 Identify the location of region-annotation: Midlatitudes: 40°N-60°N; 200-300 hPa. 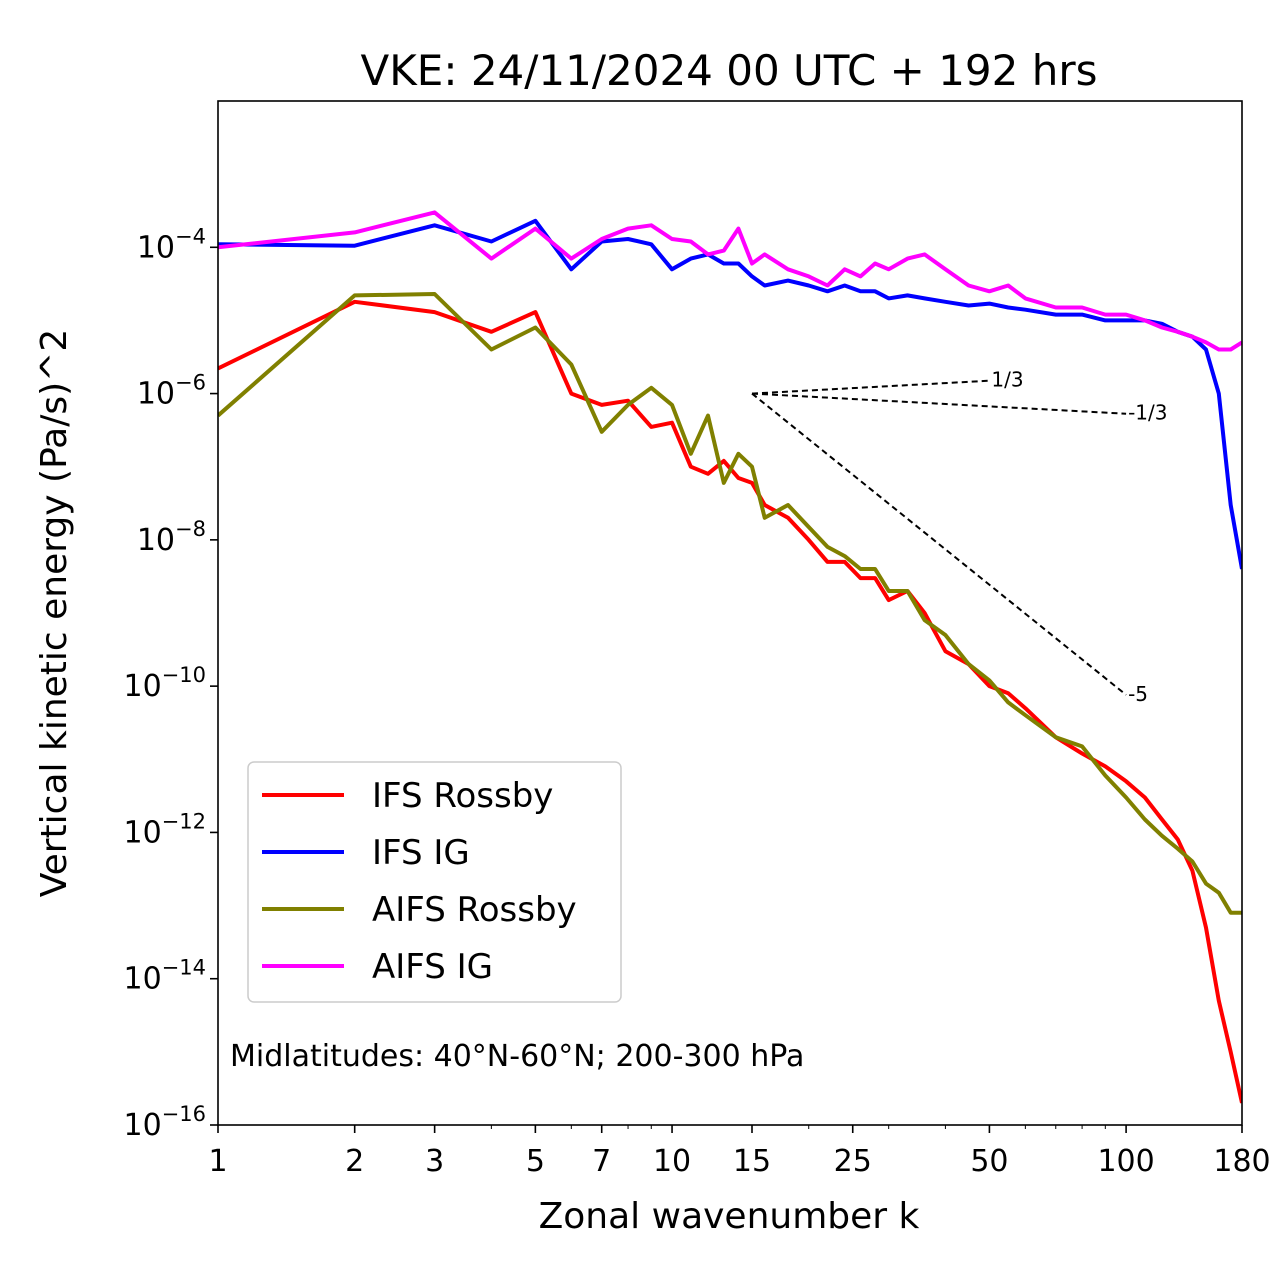
(517, 1056).